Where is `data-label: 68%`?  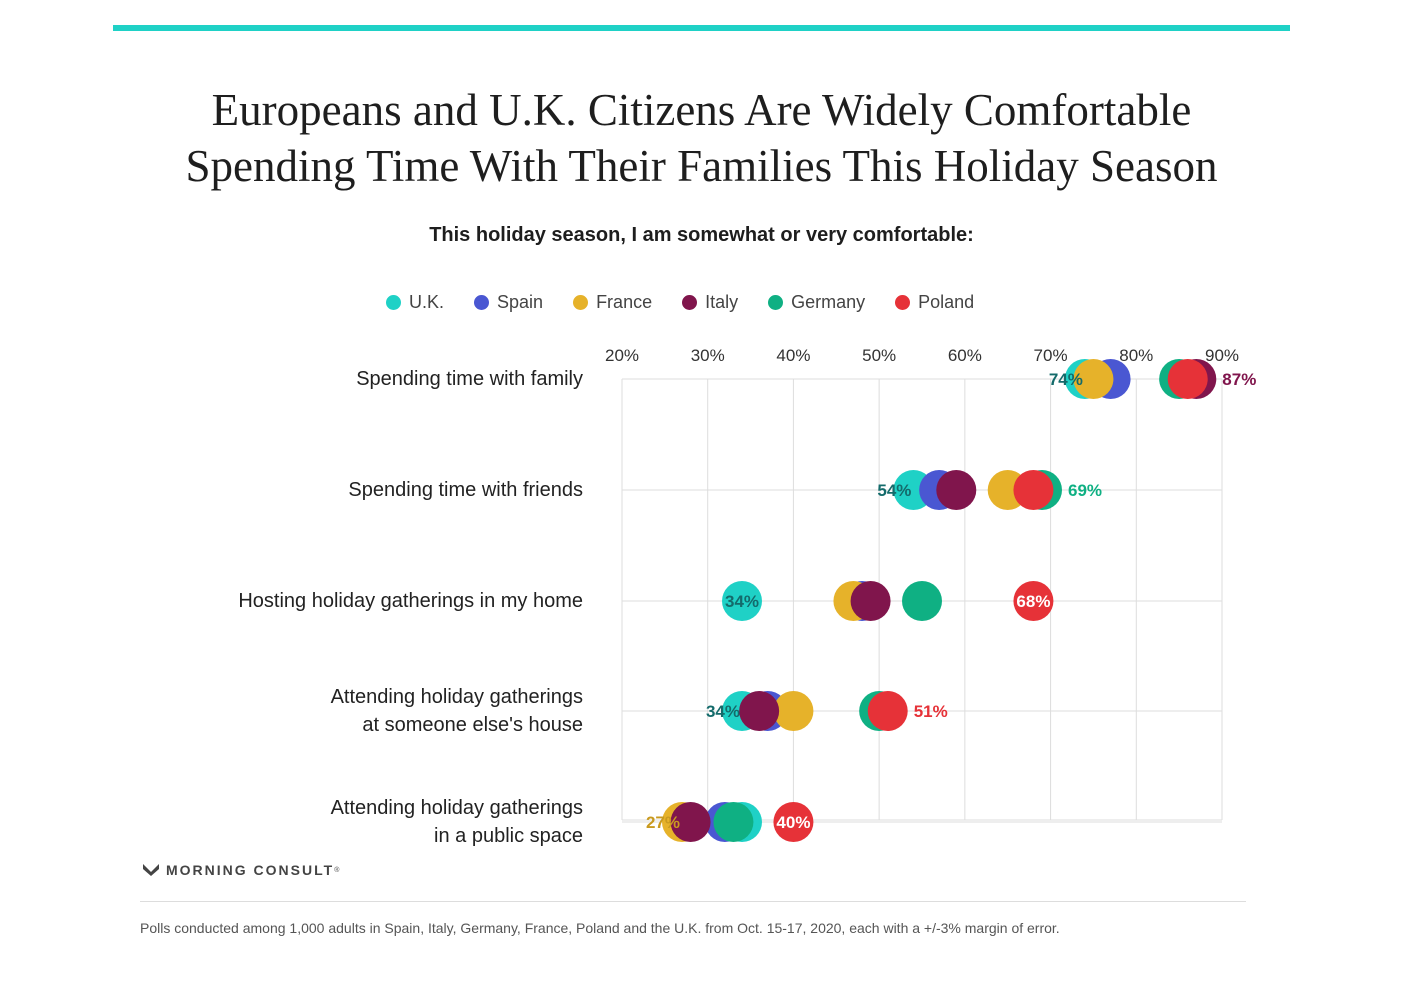 data-label: 68% is located at coordinates (1033, 601).